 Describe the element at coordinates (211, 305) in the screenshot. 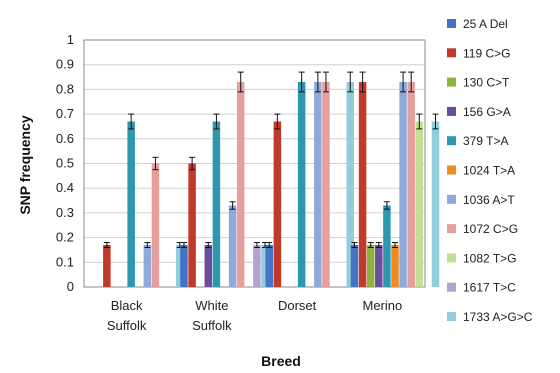

I see `x-tick-label: White` at that location.